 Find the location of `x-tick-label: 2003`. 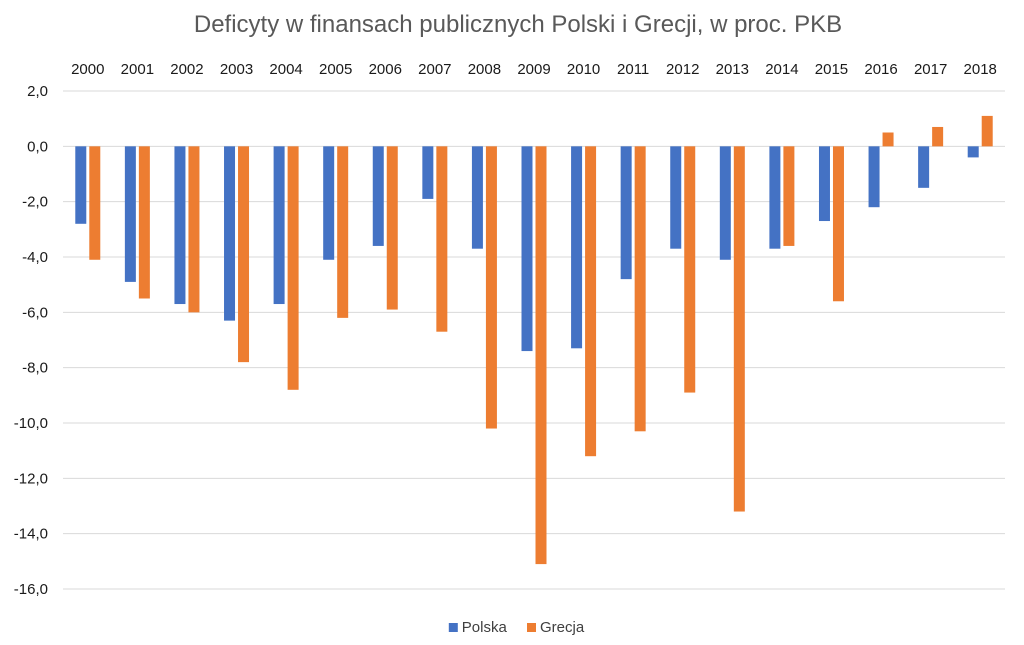

x-tick-label: 2003 is located at coordinates (236, 69).